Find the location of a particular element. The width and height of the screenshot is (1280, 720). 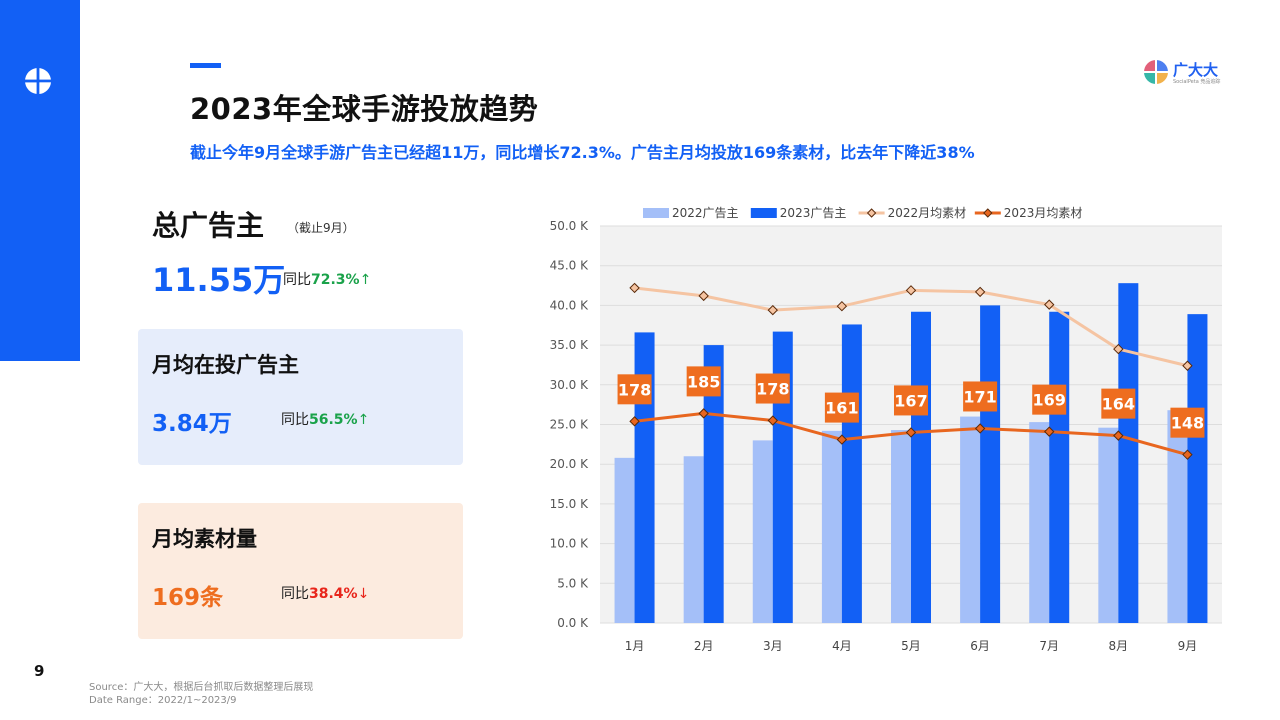

y-tick-label: 5.0 K is located at coordinates (573, 583).